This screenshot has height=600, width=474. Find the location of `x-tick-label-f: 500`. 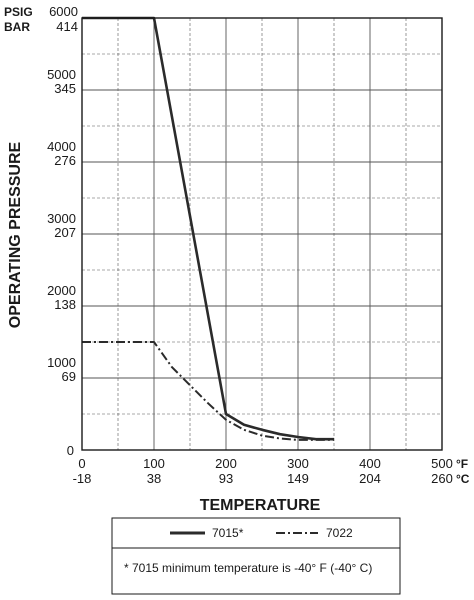

x-tick-label-f: 500 is located at coordinates (442, 463).